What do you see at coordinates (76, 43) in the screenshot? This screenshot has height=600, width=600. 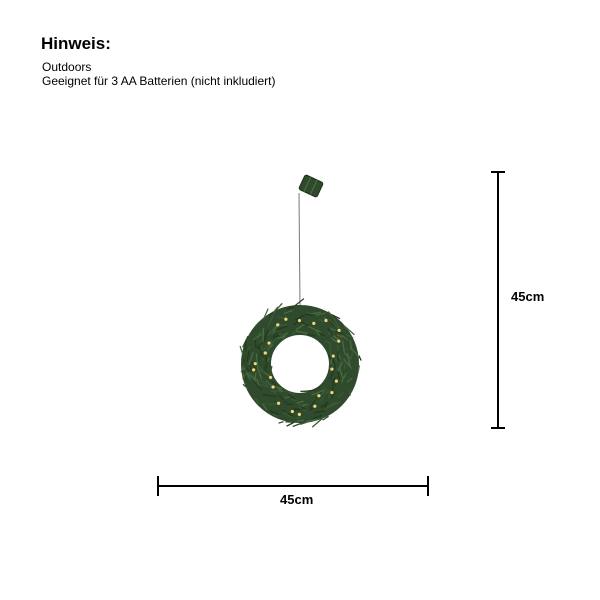 I see `note-title: Hinweis:` at bounding box center [76, 43].